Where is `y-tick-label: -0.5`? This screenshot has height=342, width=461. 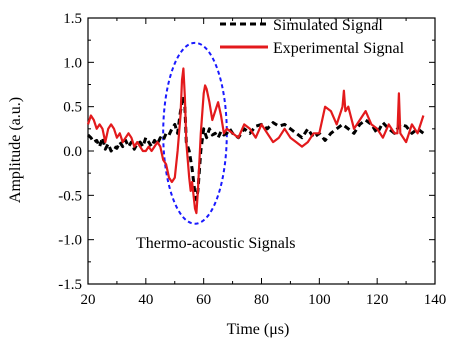
y-tick-label: -0.5 is located at coordinates (70, 196).